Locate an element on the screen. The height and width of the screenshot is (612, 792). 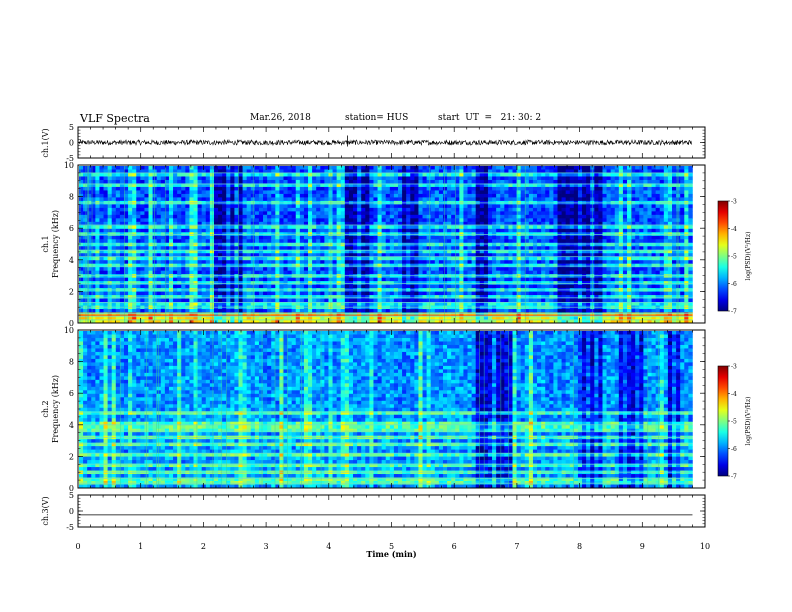
x-tick-label: 2 is located at coordinates (203, 546).